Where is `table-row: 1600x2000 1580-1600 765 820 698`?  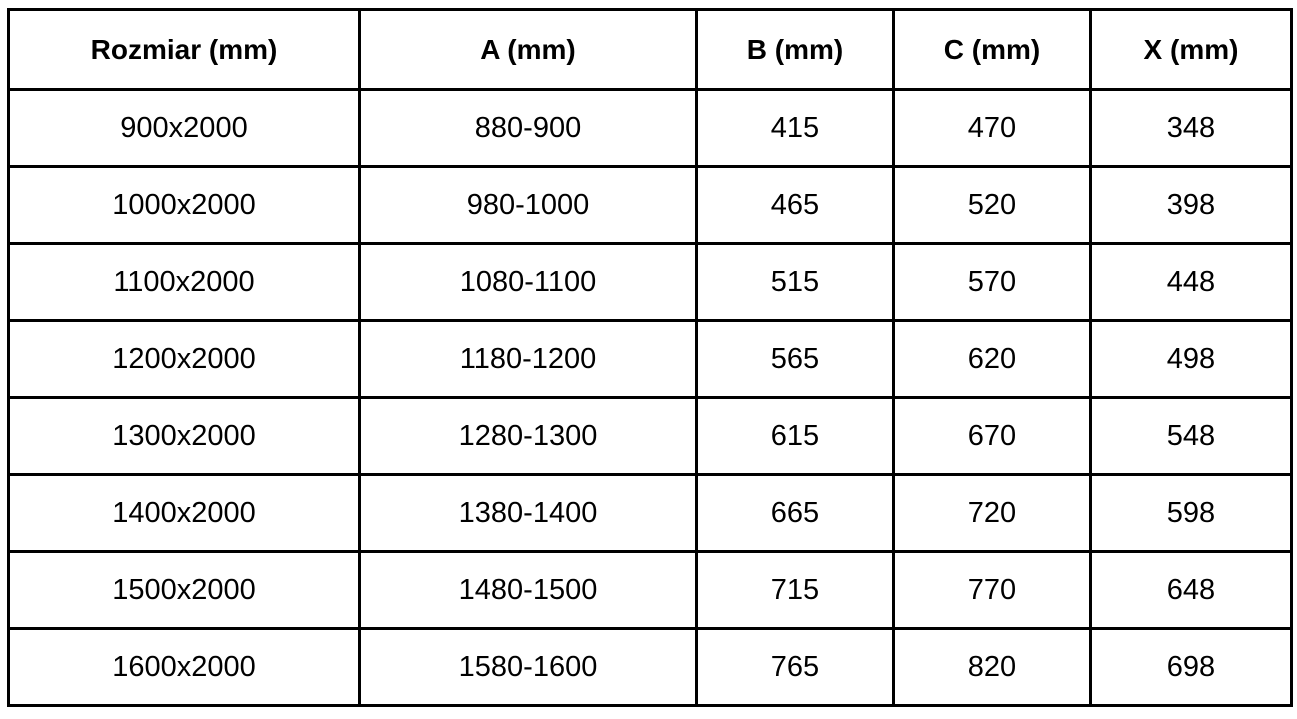 table-row: 1600x2000 1580-1600 765 820 698 is located at coordinates (650, 667).